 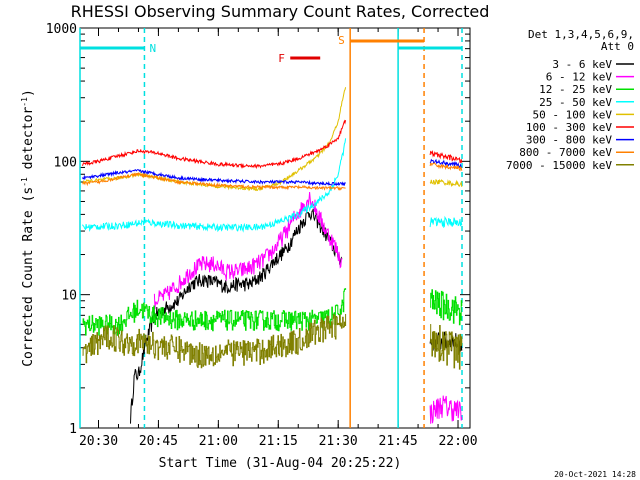 I want to click on y-axis-label-close: ), so click(x=28, y=93).